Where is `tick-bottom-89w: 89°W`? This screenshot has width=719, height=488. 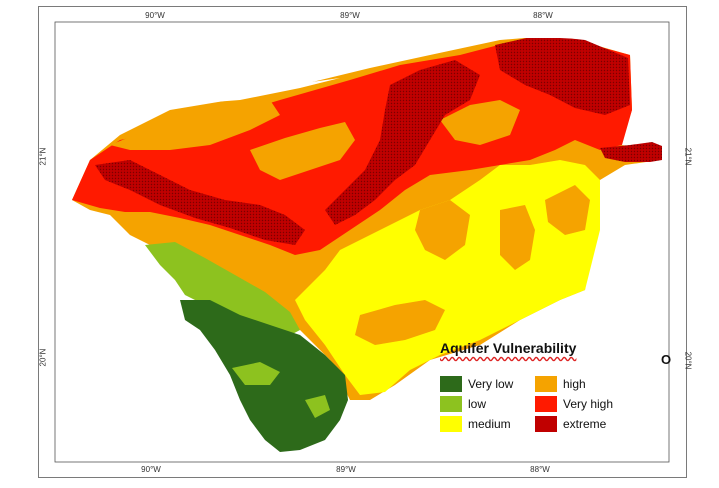
tick-bottom-89w: 89°W is located at coordinates (346, 469).